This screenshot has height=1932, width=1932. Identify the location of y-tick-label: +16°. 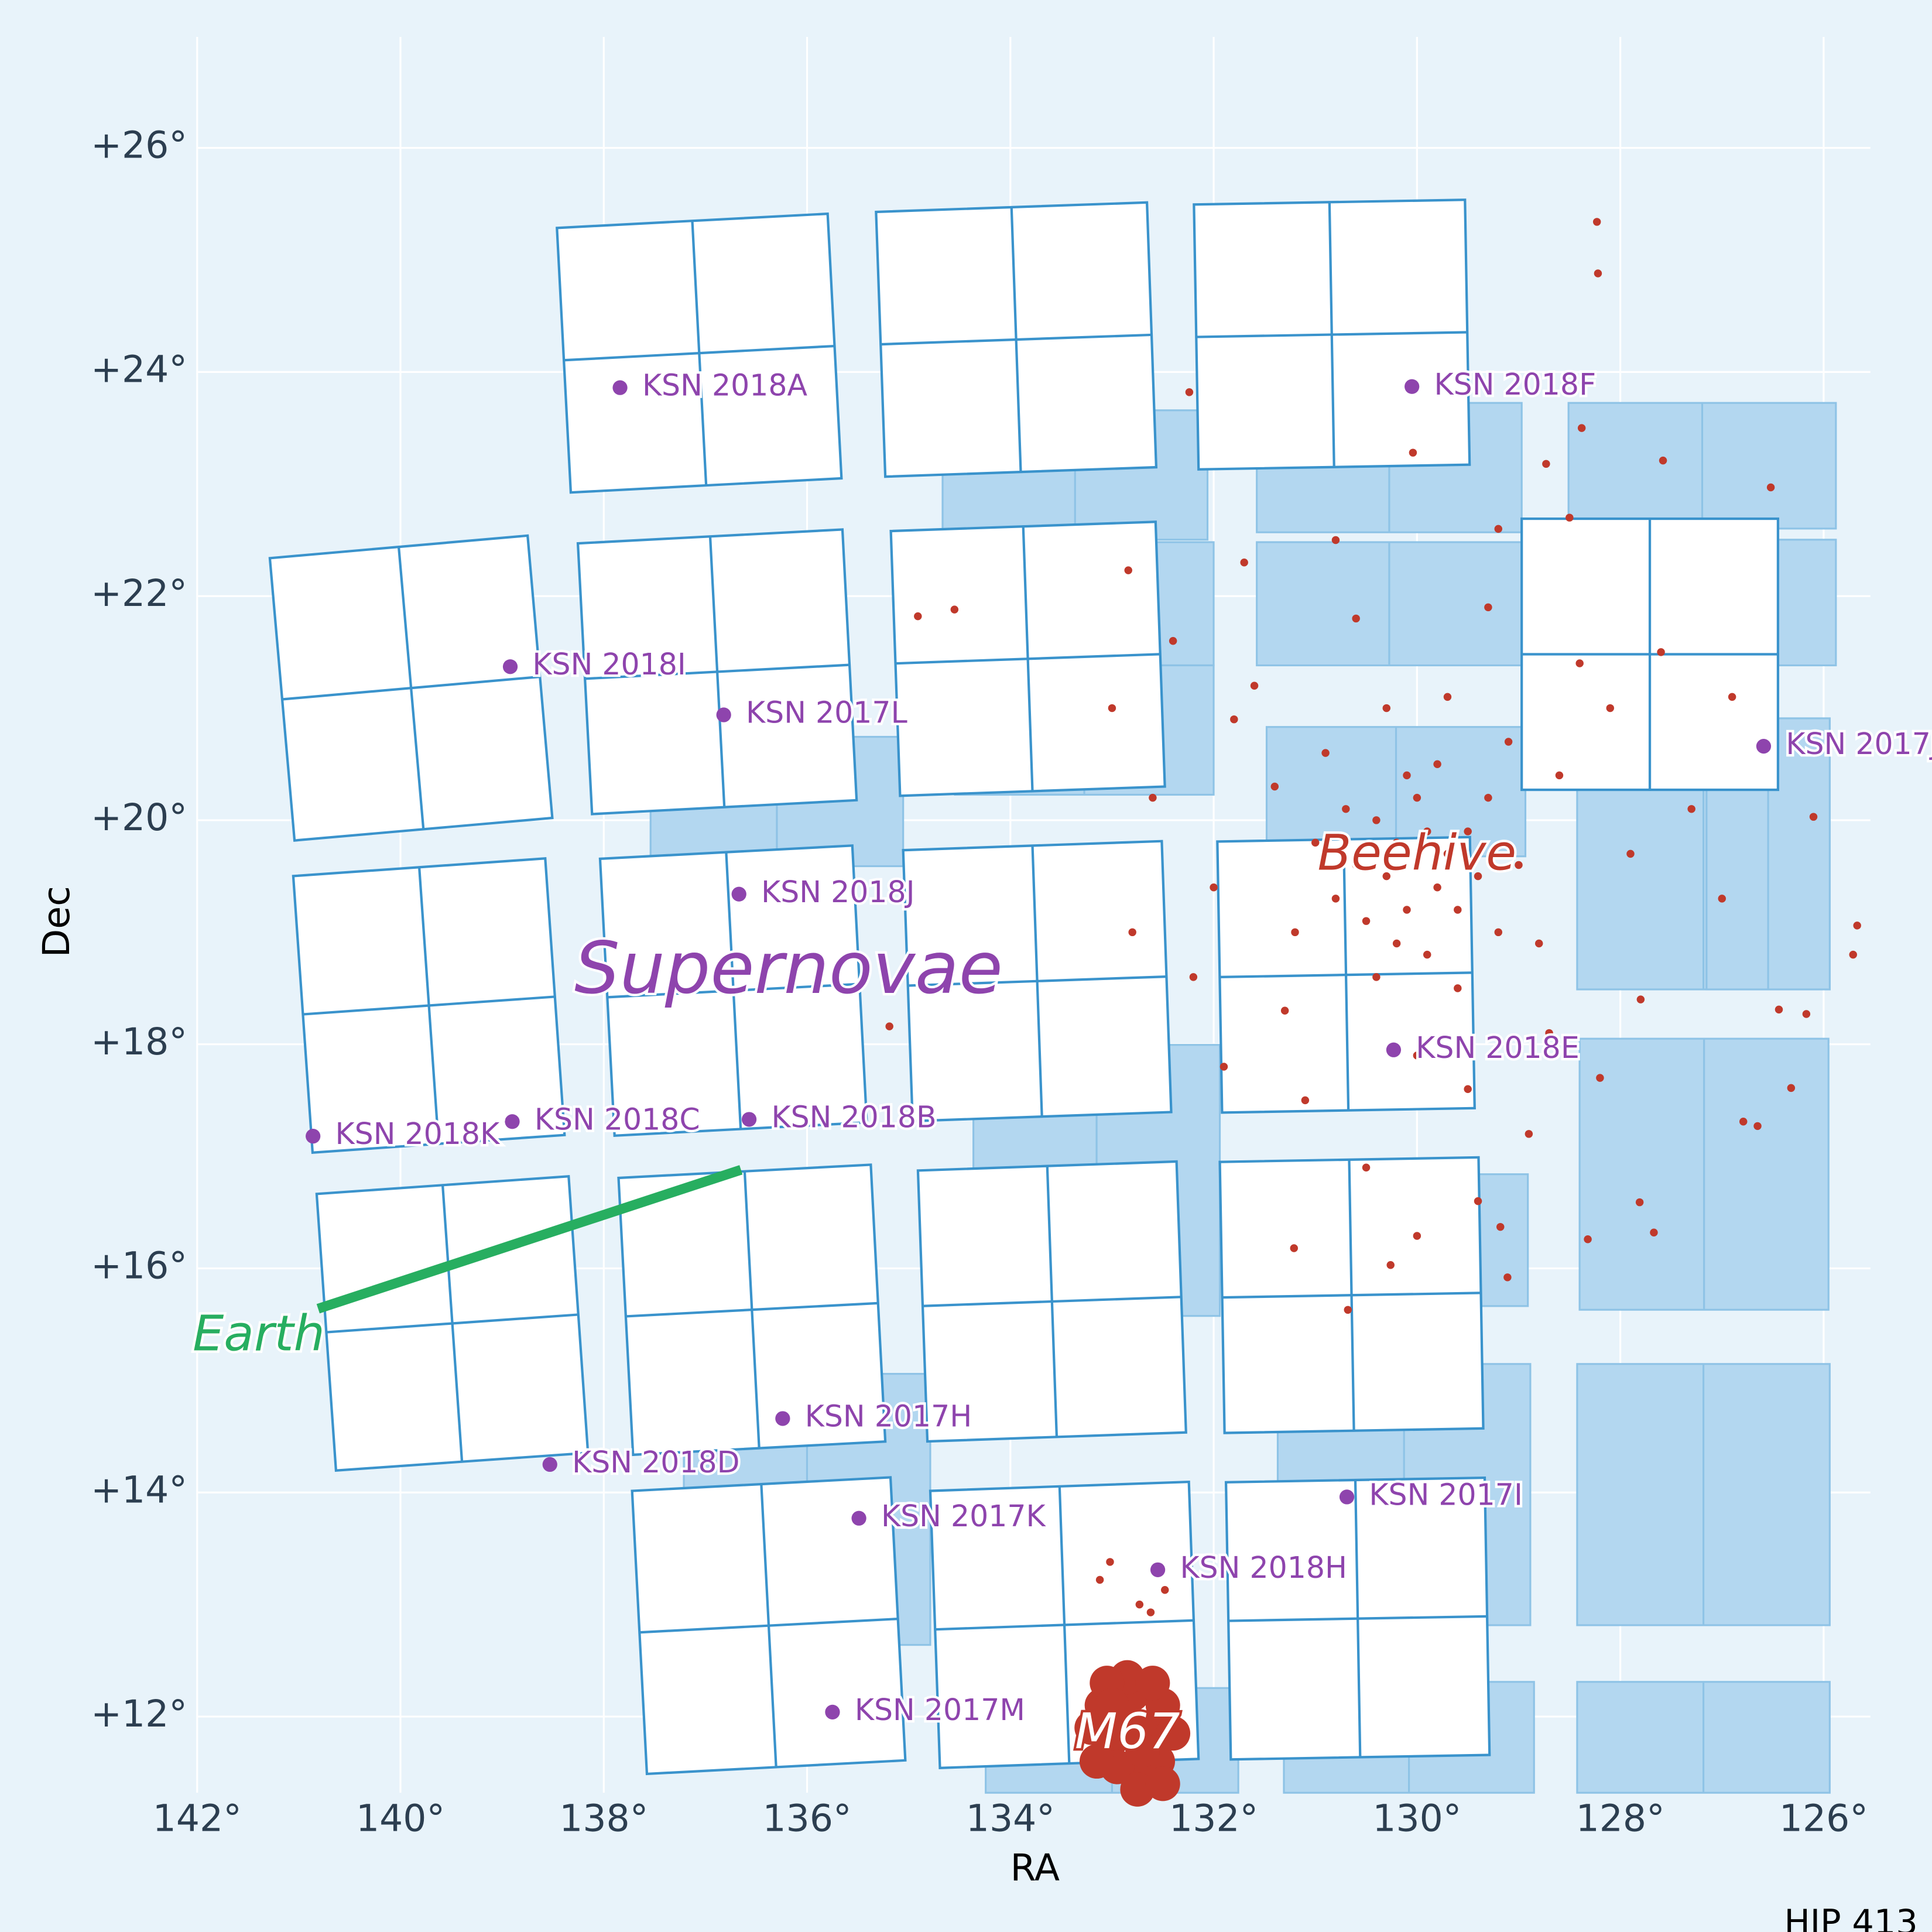
(139, 1266).